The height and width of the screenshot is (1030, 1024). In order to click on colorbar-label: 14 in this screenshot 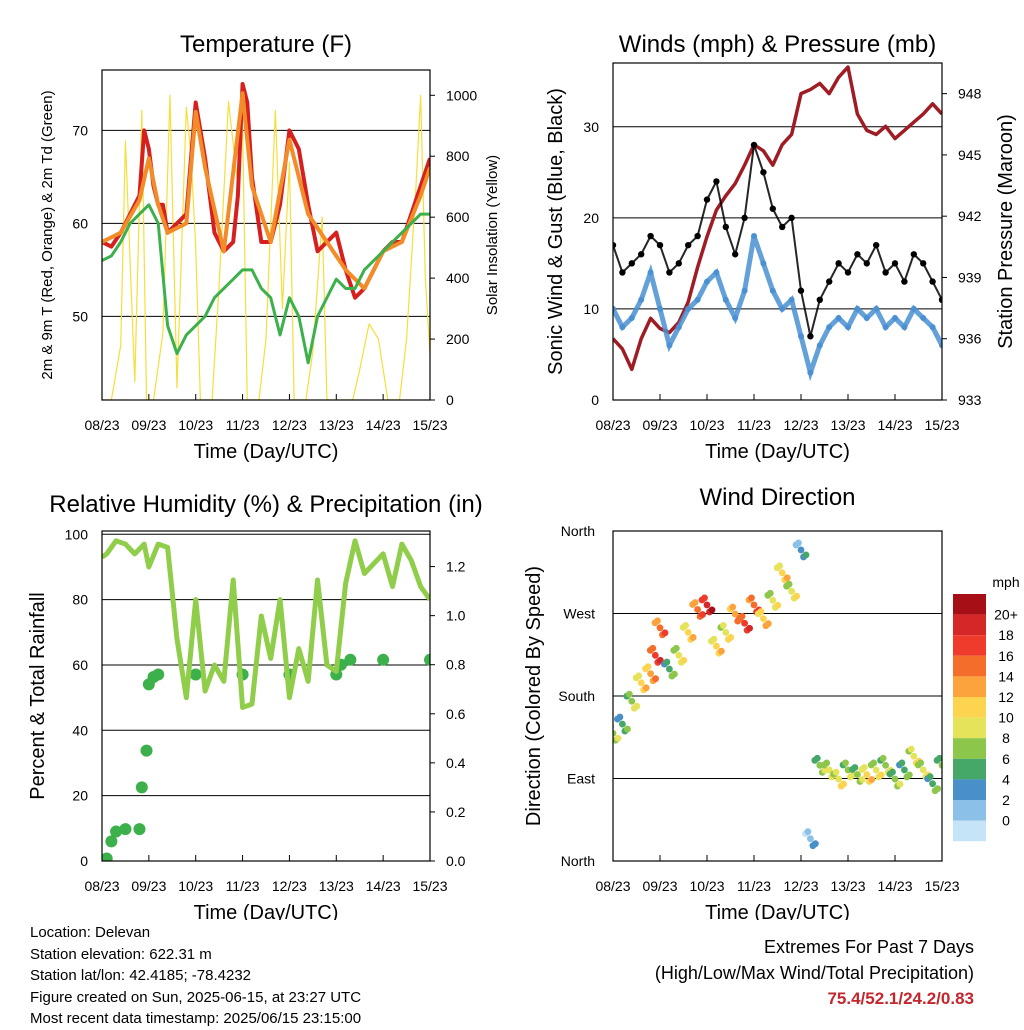, I will do `click(1006, 676)`.